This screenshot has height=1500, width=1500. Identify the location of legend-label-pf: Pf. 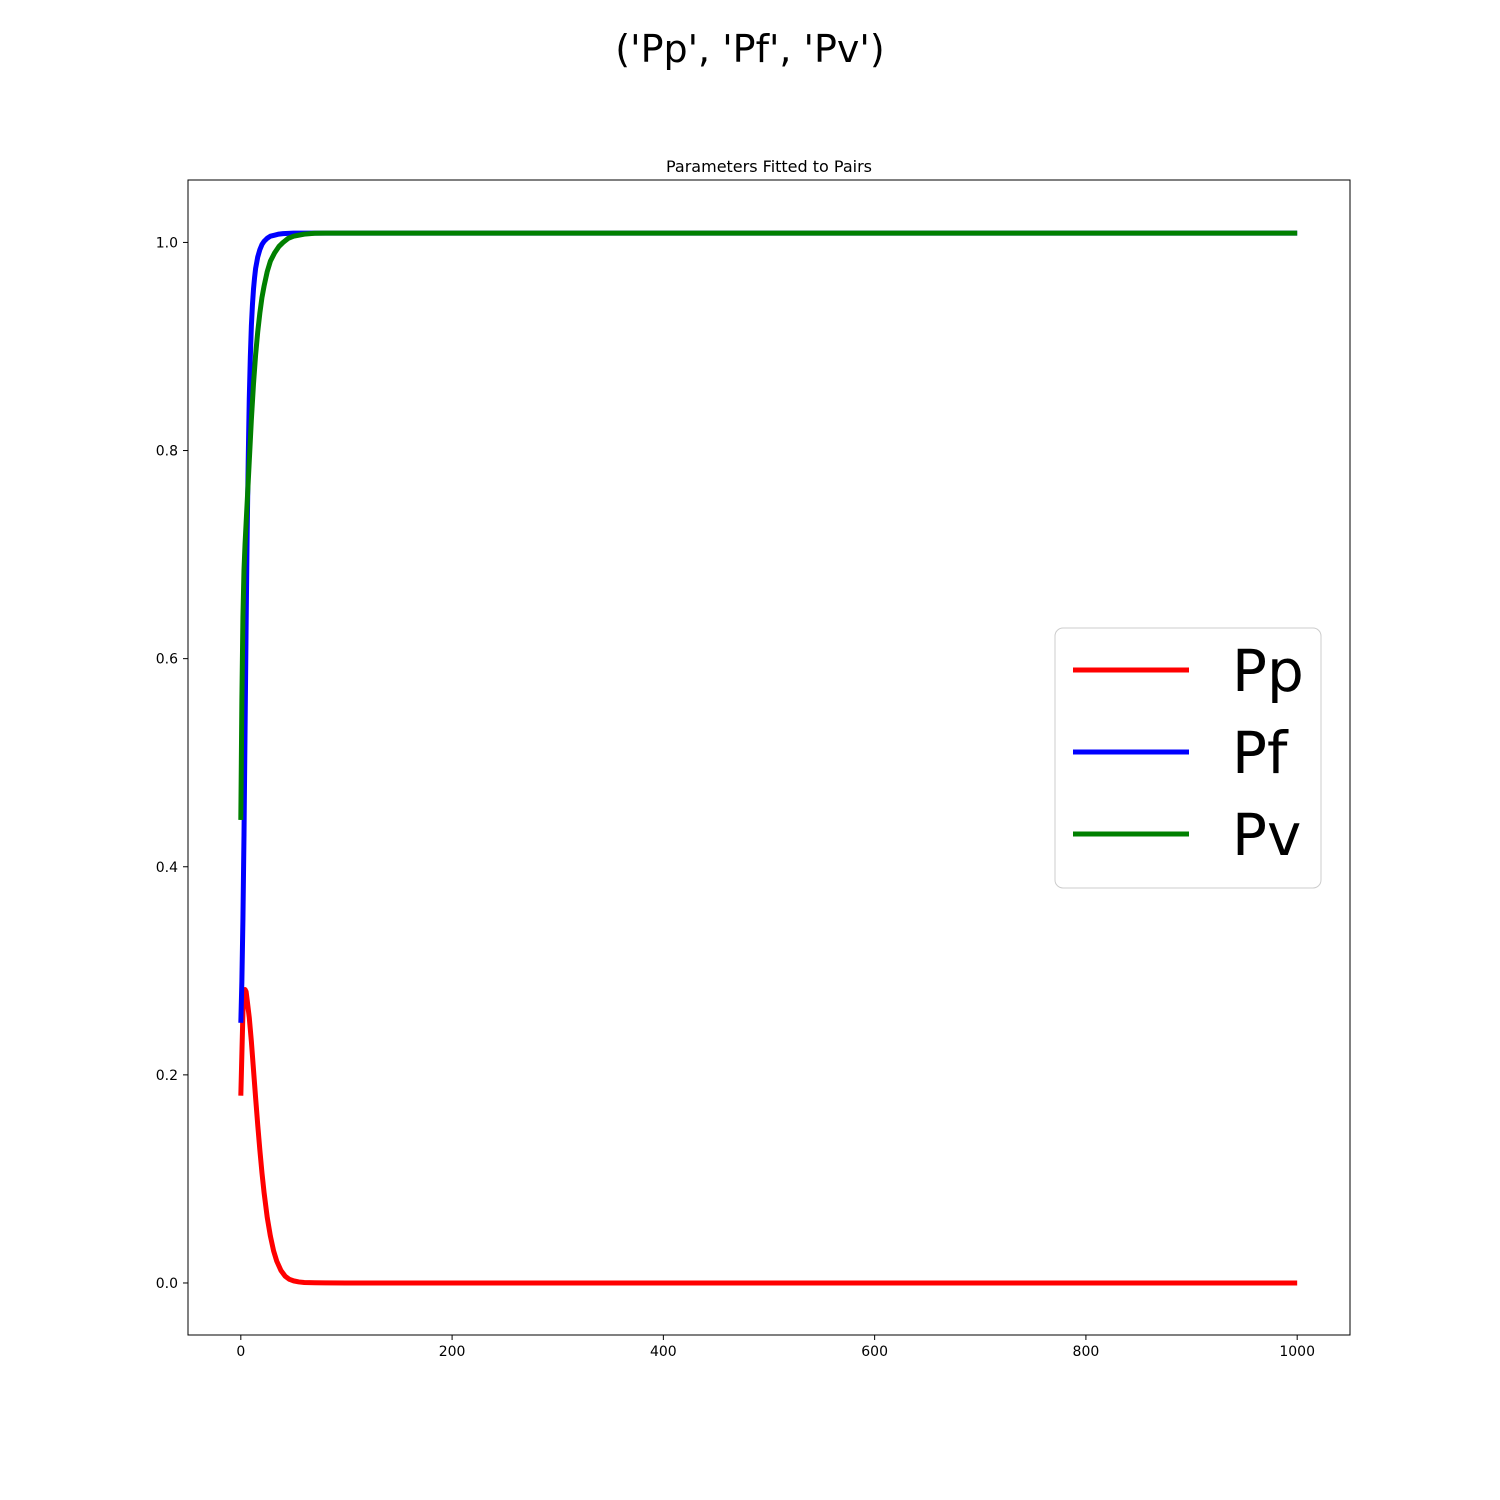
(1260, 753).